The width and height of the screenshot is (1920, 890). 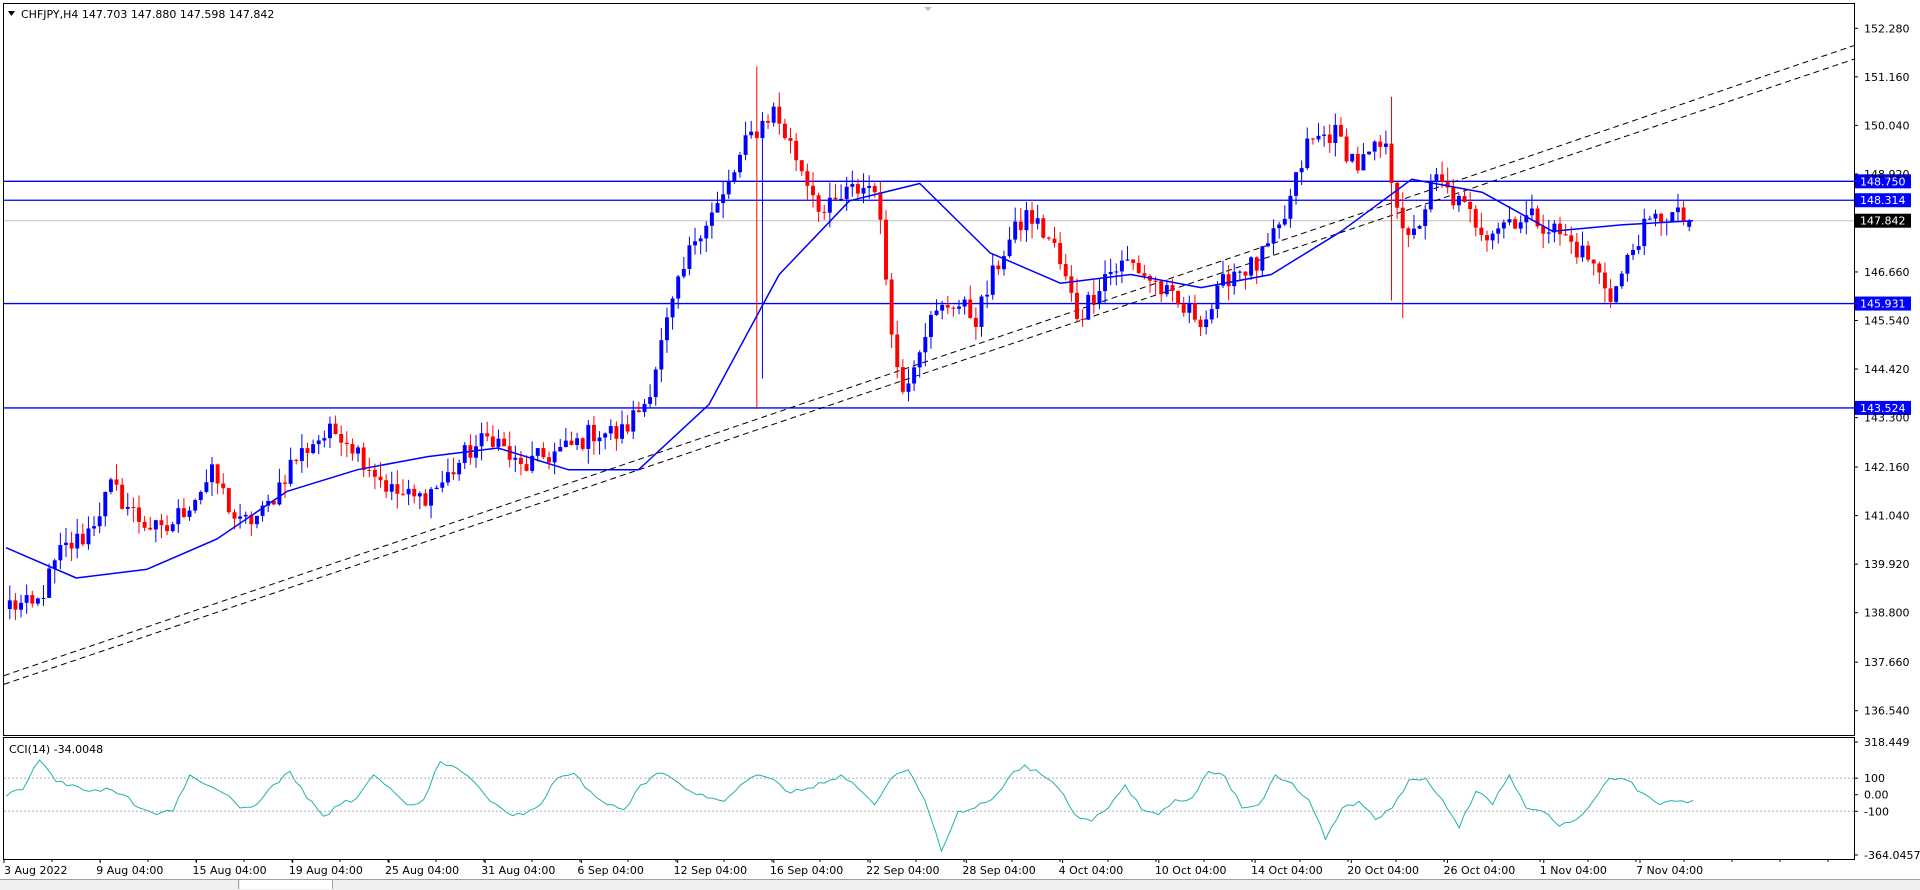 I want to click on chart-shift-marker-icon, so click(x=928, y=9).